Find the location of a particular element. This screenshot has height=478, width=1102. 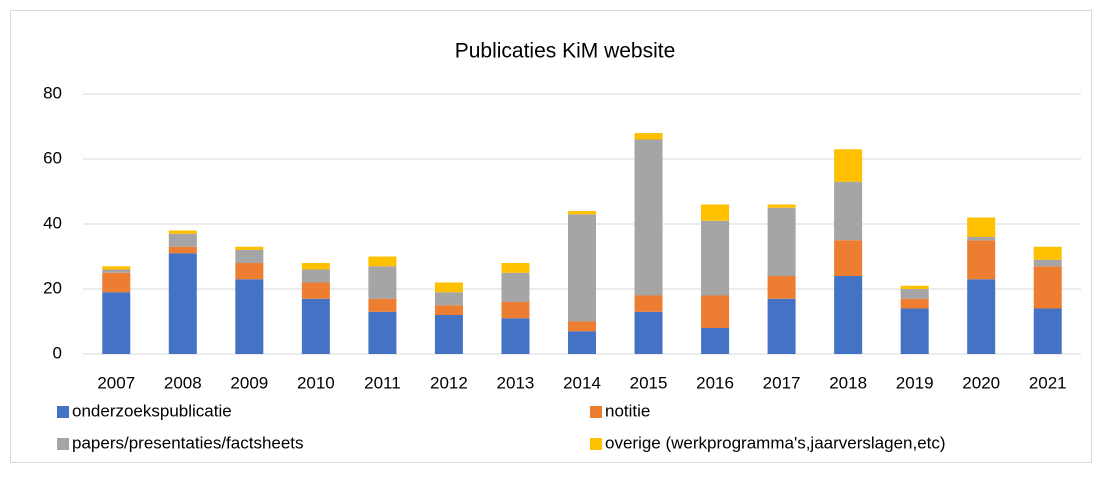

y-tick-label: 40 is located at coordinates (52, 222).